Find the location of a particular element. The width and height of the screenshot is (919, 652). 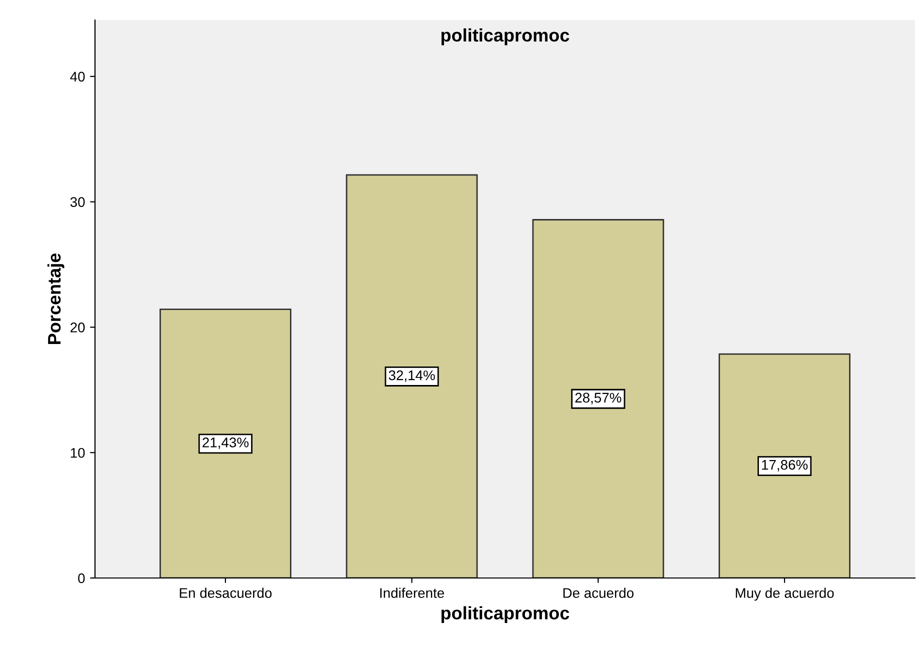

y-axis-title: Porcentaje is located at coordinates (55, 298).